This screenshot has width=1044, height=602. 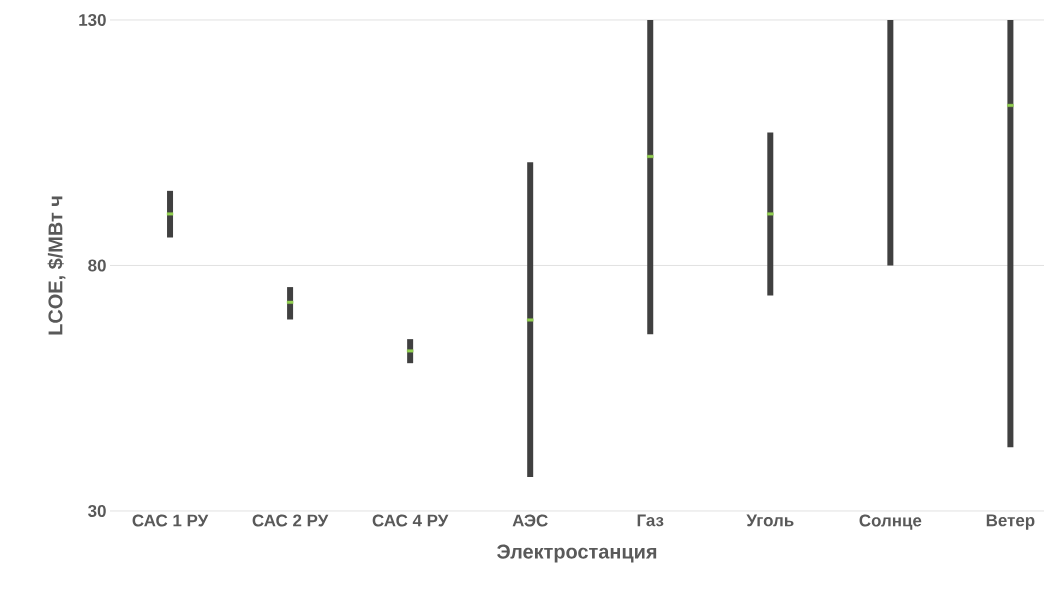 I want to click on x-tick-label: САС 1 РУ, so click(x=170, y=520).